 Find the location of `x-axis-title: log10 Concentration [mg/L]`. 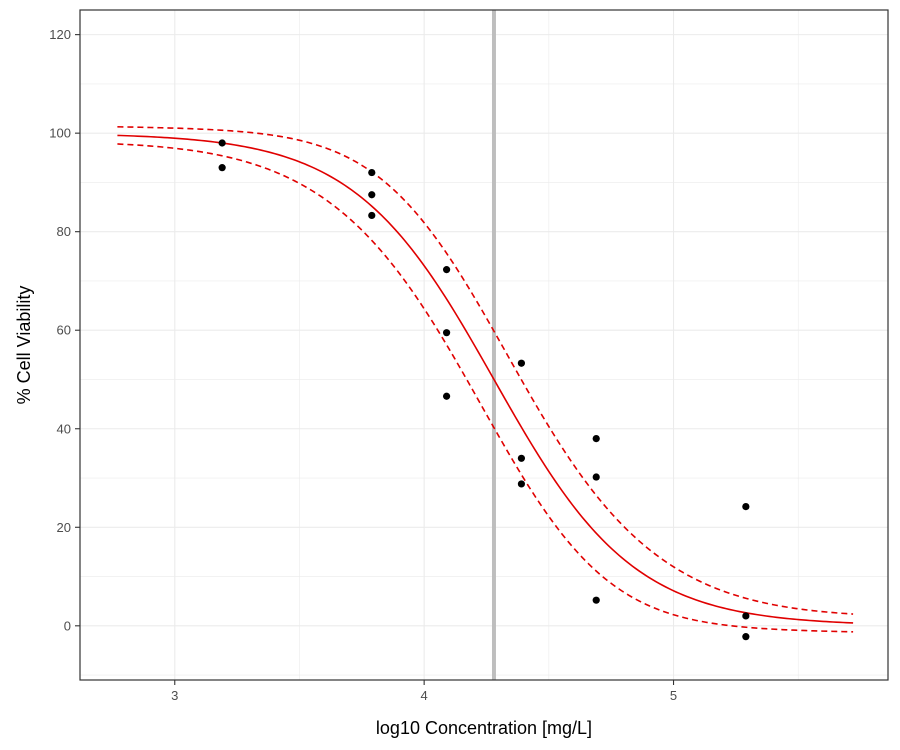

x-axis-title: log10 Concentration [mg/L] is located at coordinates (484, 728).